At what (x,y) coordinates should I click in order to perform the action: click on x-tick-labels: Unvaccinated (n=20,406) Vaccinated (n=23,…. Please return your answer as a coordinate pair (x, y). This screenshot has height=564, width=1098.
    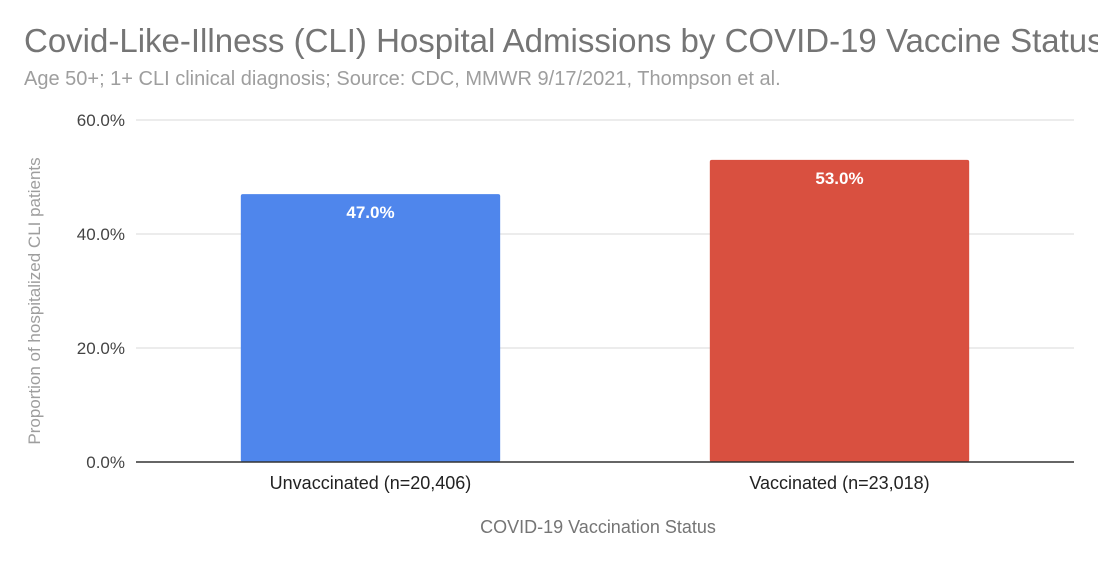
    Looking at the image, I should click on (600, 483).